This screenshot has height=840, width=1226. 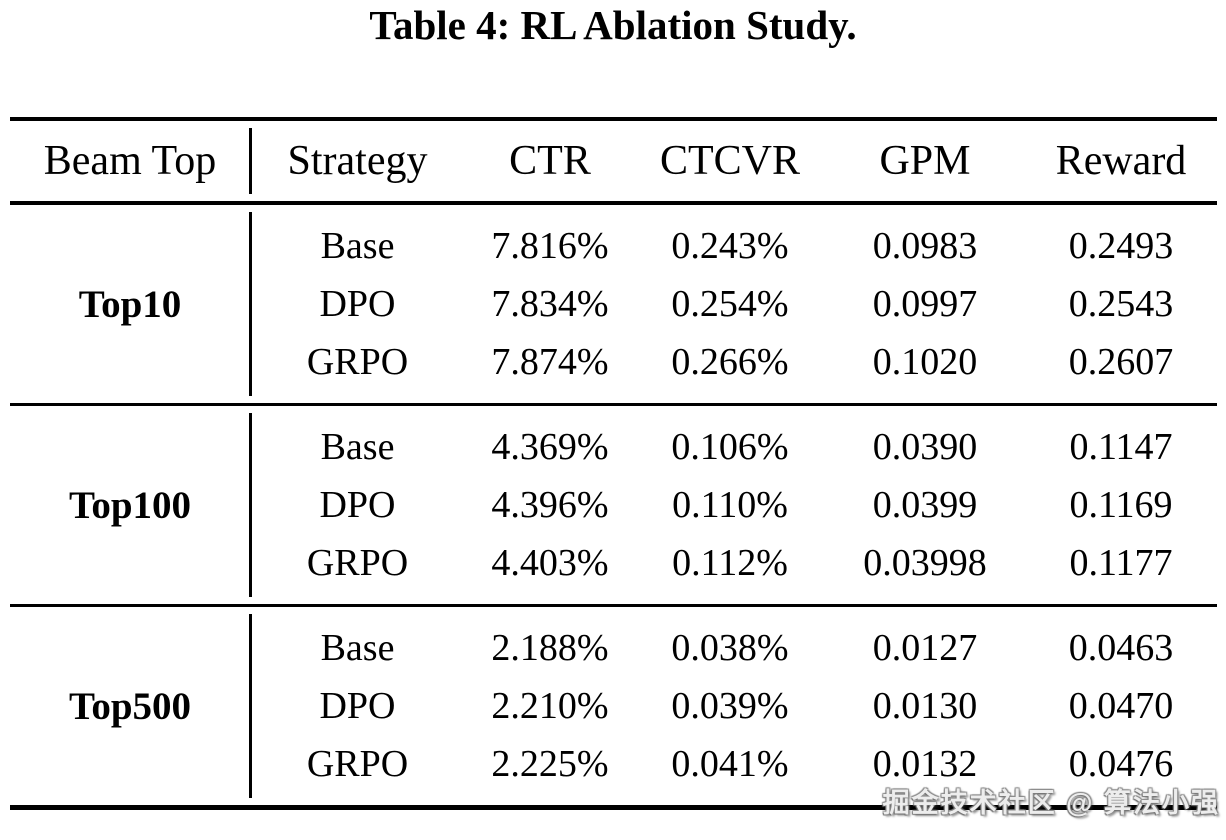 What do you see at coordinates (550, 447) in the screenshot?
I see `cell-ctr: 4.369%` at bounding box center [550, 447].